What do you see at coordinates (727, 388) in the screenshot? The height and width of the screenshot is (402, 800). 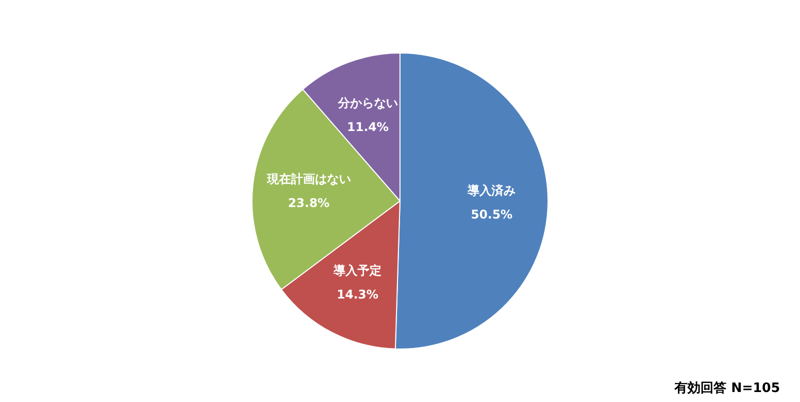 I see `text: 有効回答 N=105` at bounding box center [727, 388].